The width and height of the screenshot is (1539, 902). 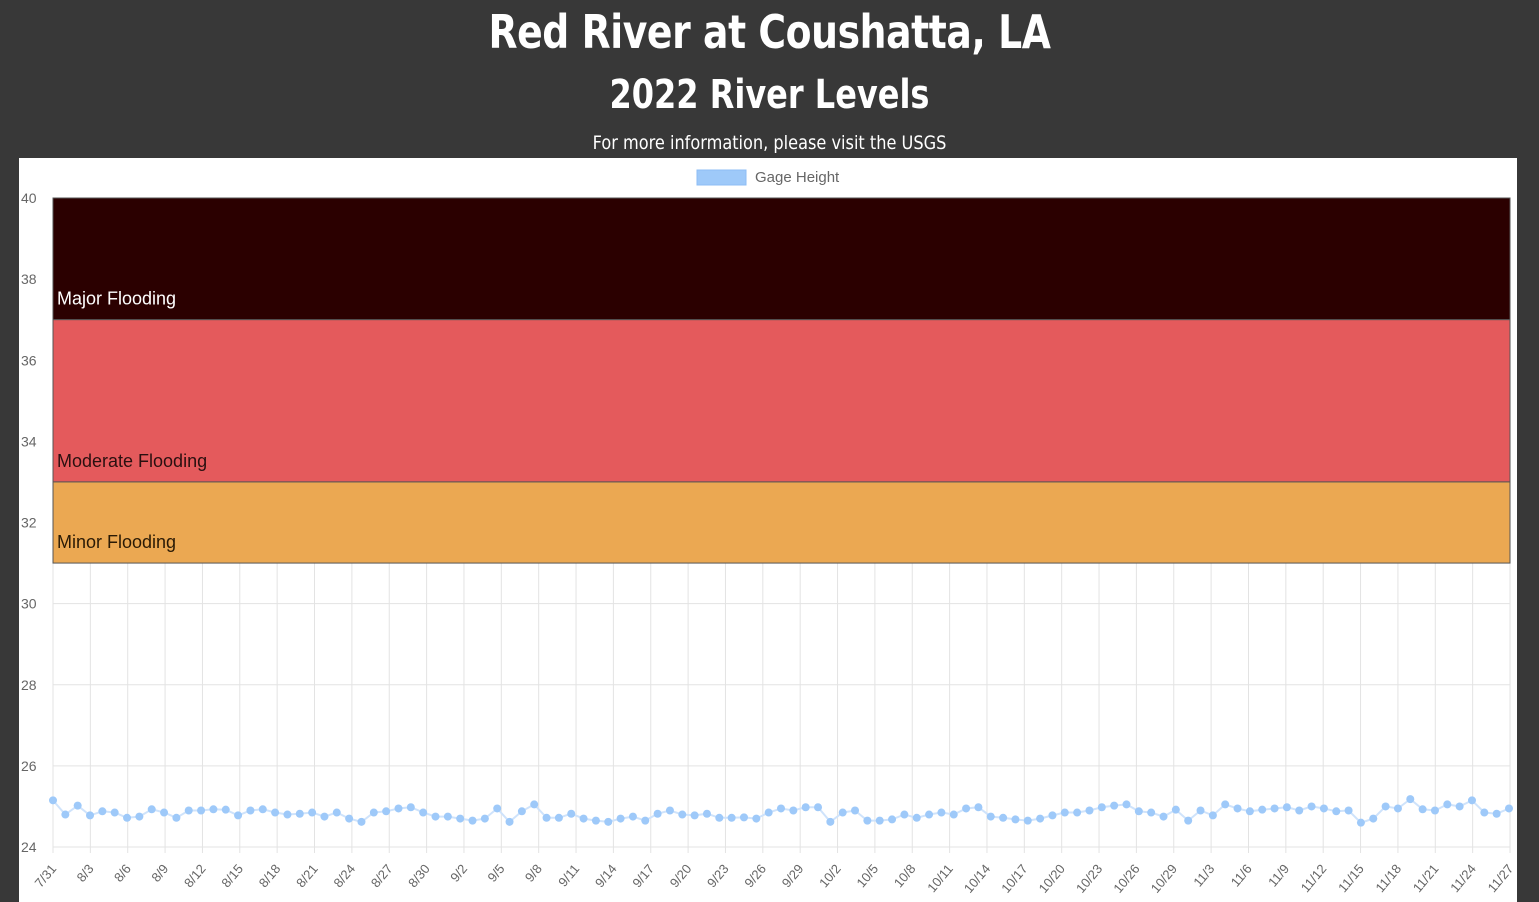 What do you see at coordinates (116, 542) in the screenshot?
I see `flood-band-label: Minor Flooding` at bounding box center [116, 542].